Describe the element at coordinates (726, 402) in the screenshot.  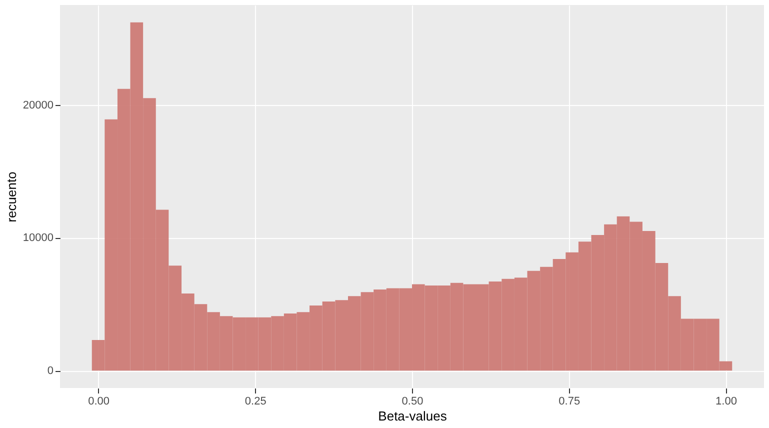
I see `x-tick-label: 1.00` at that location.